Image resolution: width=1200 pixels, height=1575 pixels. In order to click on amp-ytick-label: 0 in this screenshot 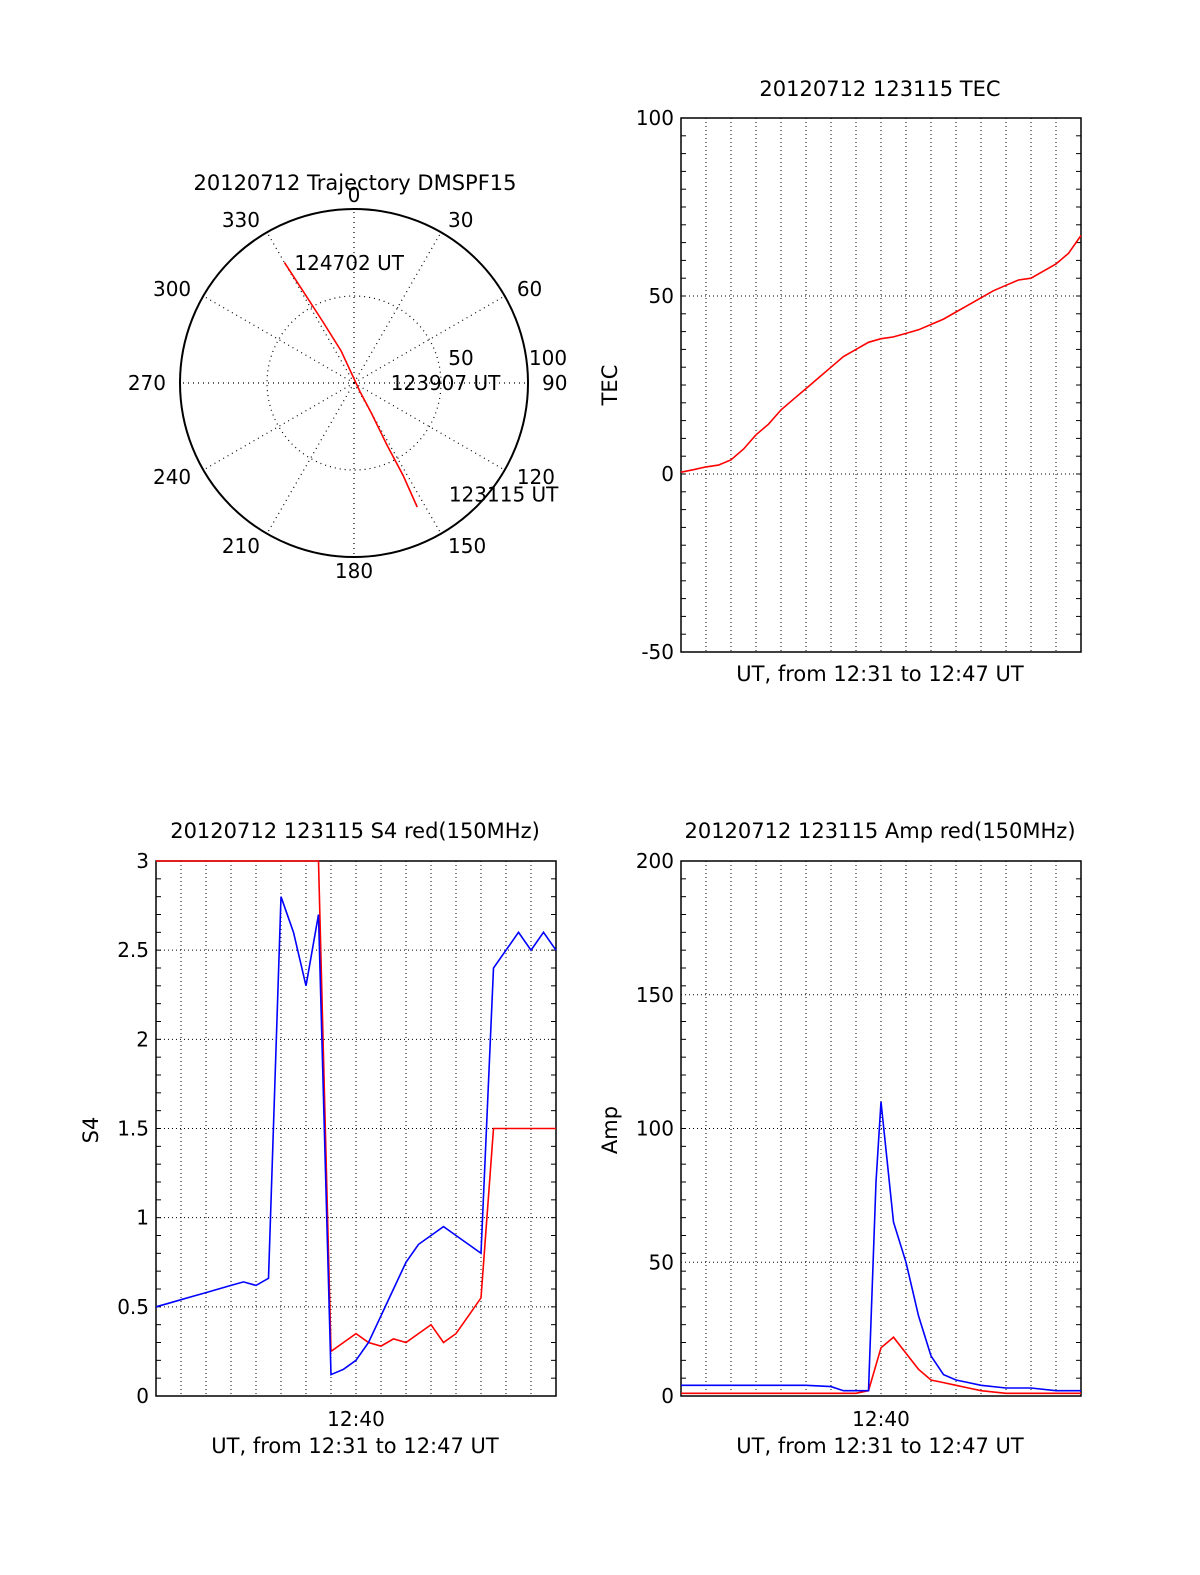, I will do `click(667, 1396)`.